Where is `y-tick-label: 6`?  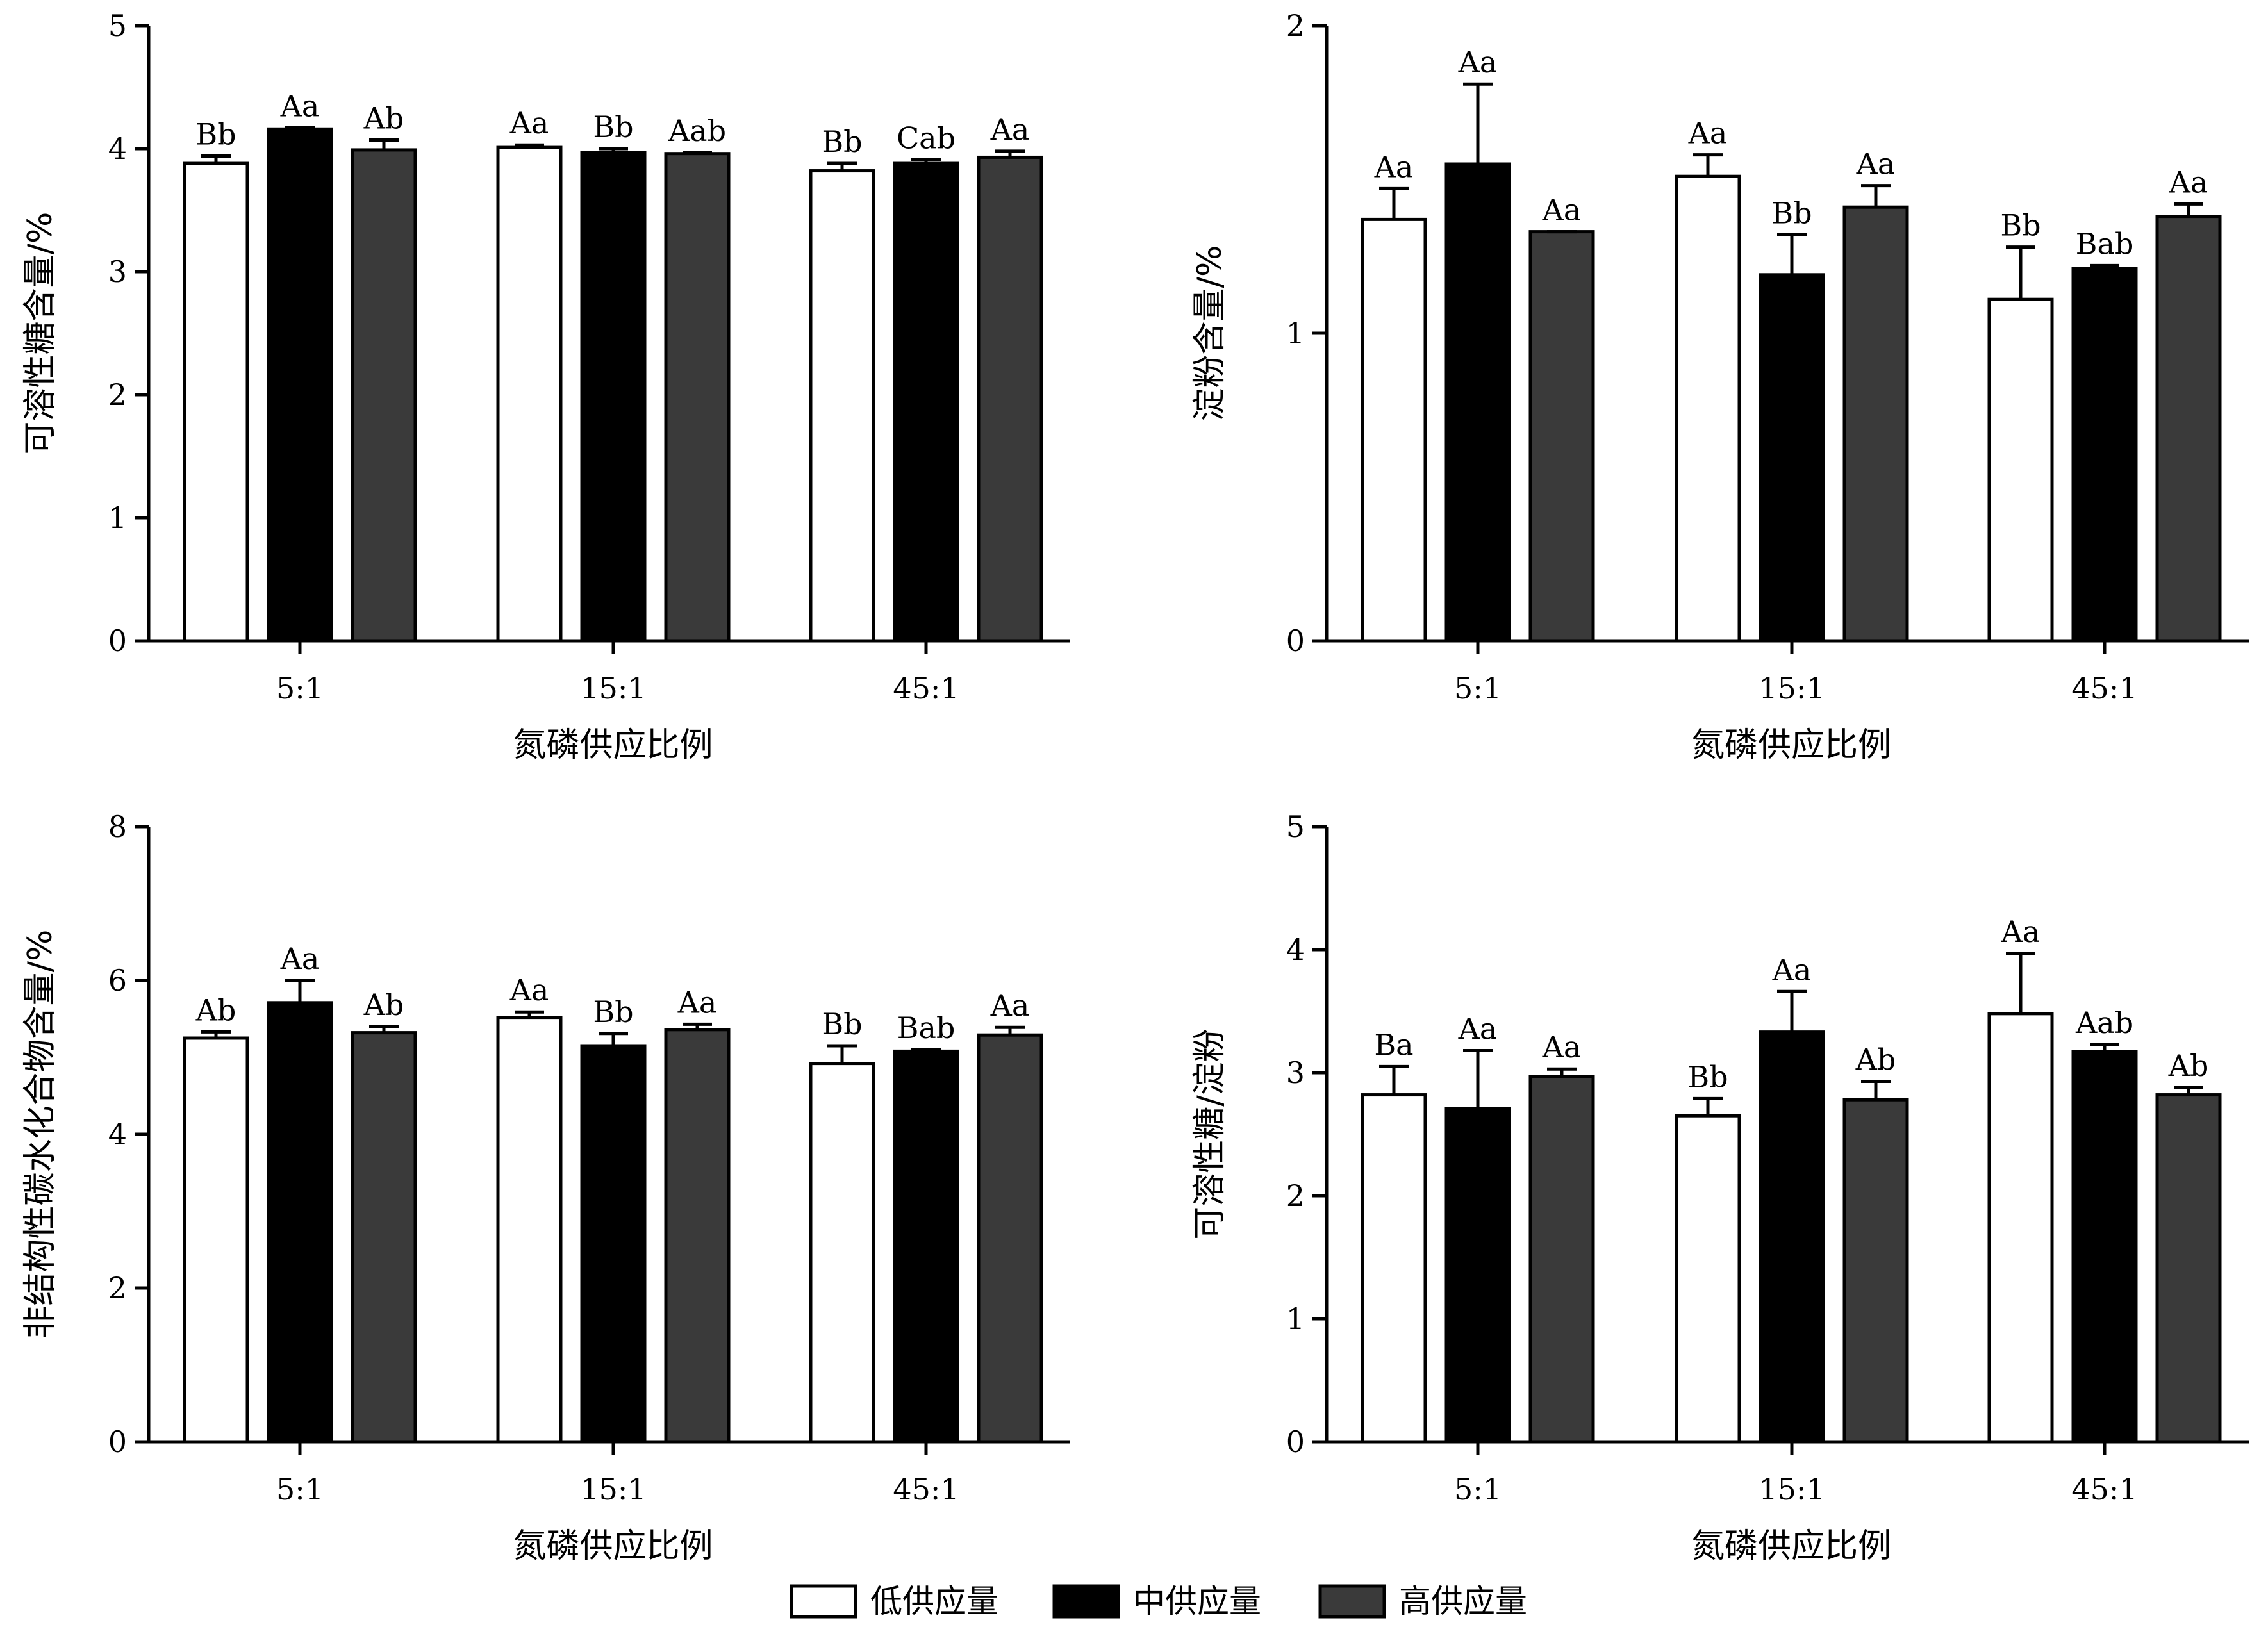 y-tick-label: 6 is located at coordinates (117, 980).